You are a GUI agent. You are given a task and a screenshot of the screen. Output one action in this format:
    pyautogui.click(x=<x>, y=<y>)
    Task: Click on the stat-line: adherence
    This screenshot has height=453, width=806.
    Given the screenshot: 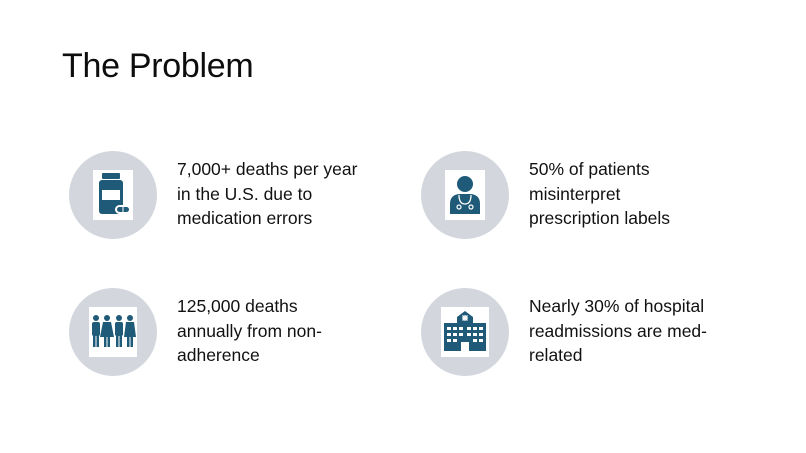 What is the action you would take?
    pyautogui.click(x=218, y=355)
    